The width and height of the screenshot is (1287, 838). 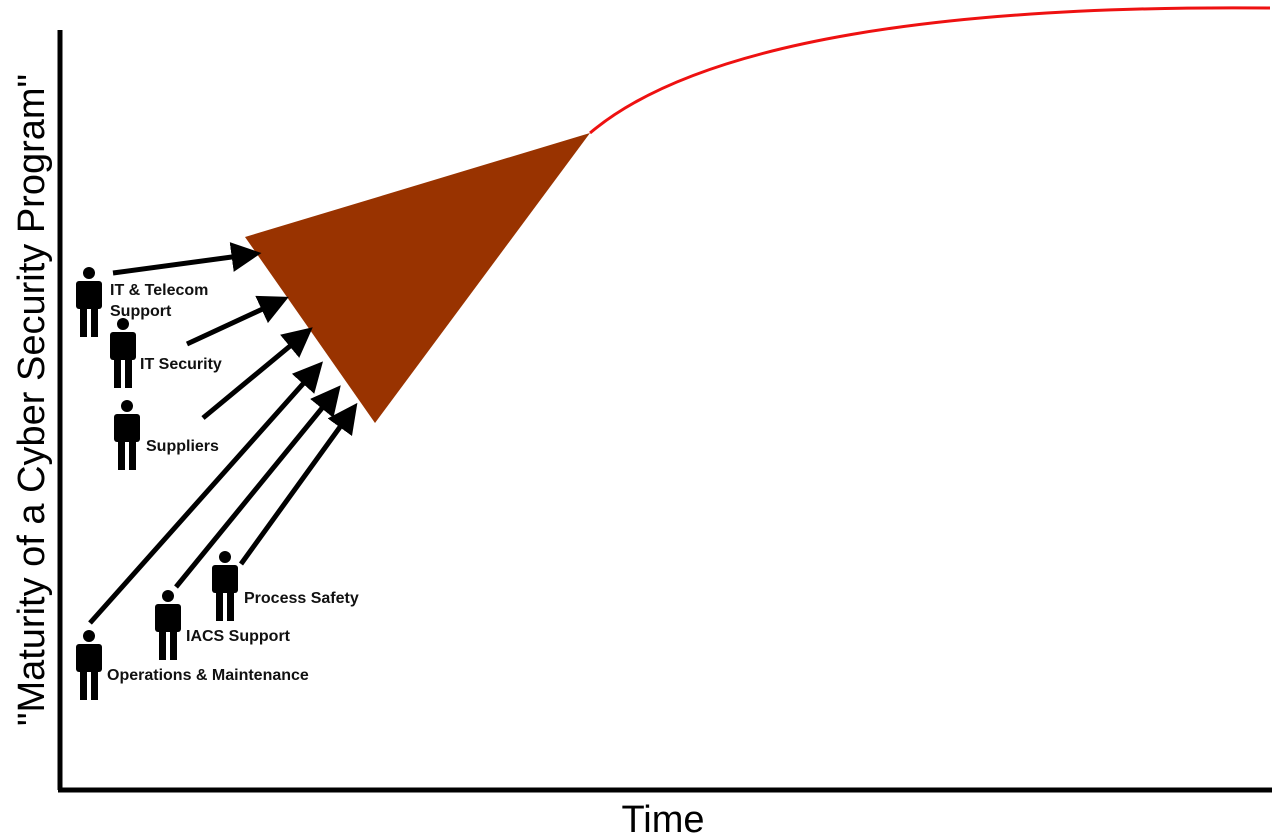 What do you see at coordinates (159, 290) in the screenshot?
I see `label-it-telecom-support-line1: IT & Telecom` at bounding box center [159, 290].